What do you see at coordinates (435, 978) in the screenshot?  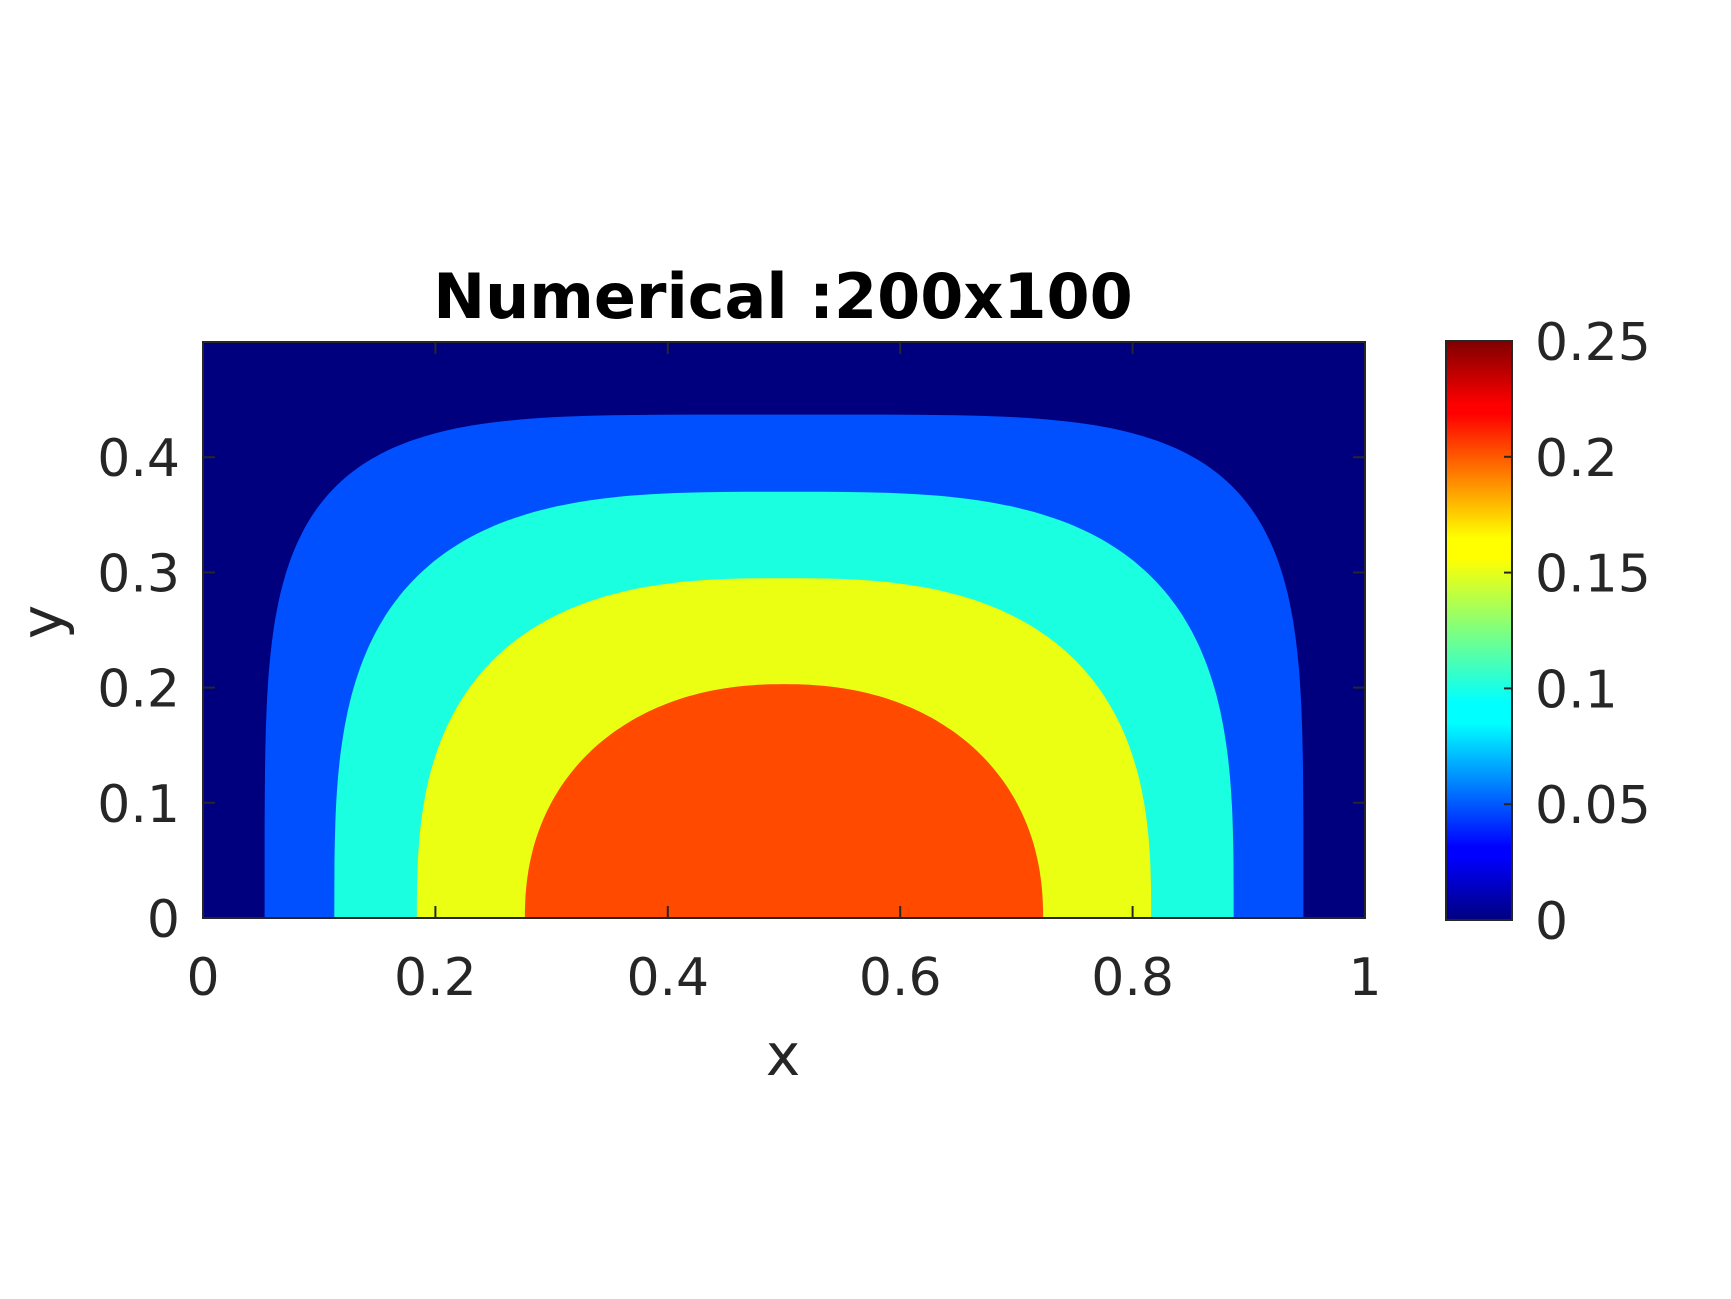 I see `x-tick-label: 0.2` at bounding box center [435, 978].